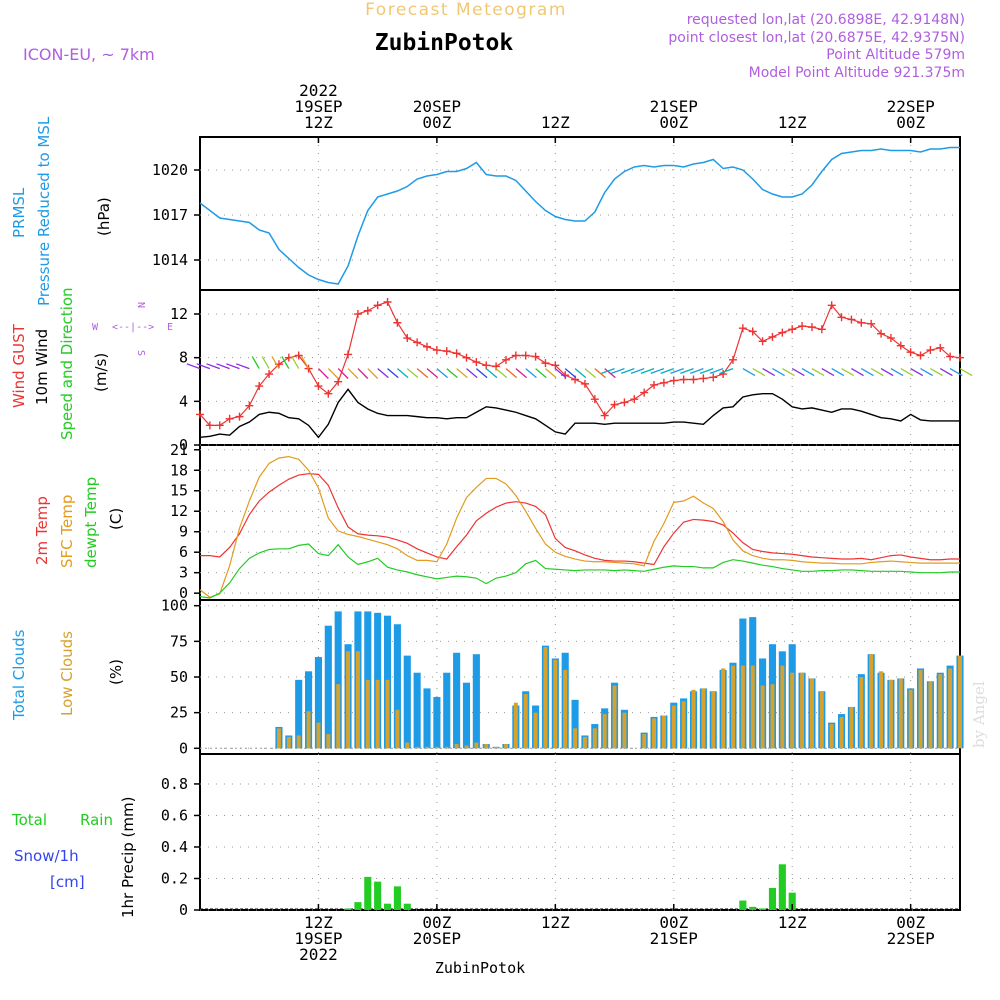  I want to click on compass-arrows: <--|-->, so click(133, 327).